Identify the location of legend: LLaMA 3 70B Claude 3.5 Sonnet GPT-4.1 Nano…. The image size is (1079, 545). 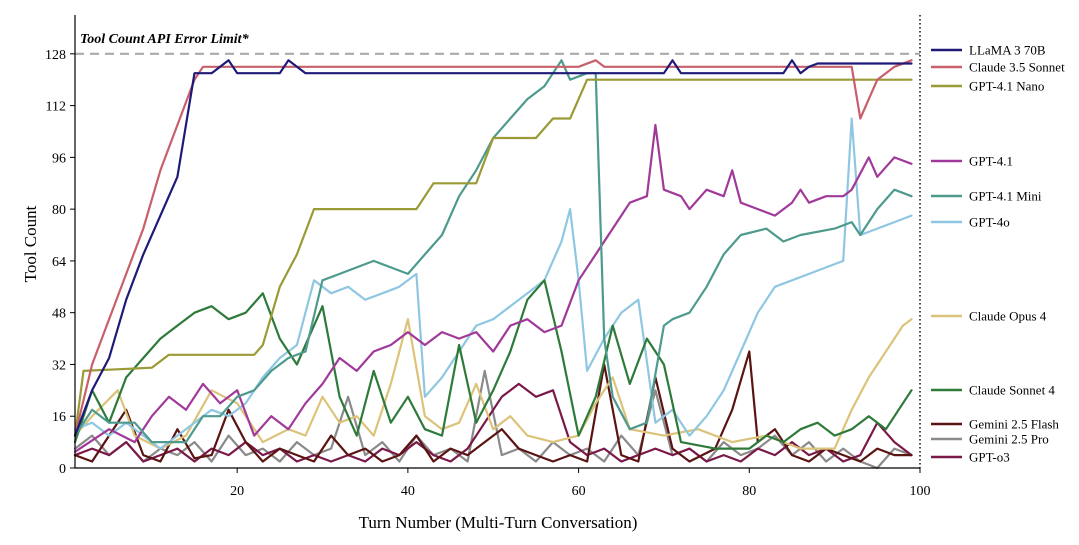
(998, 254).